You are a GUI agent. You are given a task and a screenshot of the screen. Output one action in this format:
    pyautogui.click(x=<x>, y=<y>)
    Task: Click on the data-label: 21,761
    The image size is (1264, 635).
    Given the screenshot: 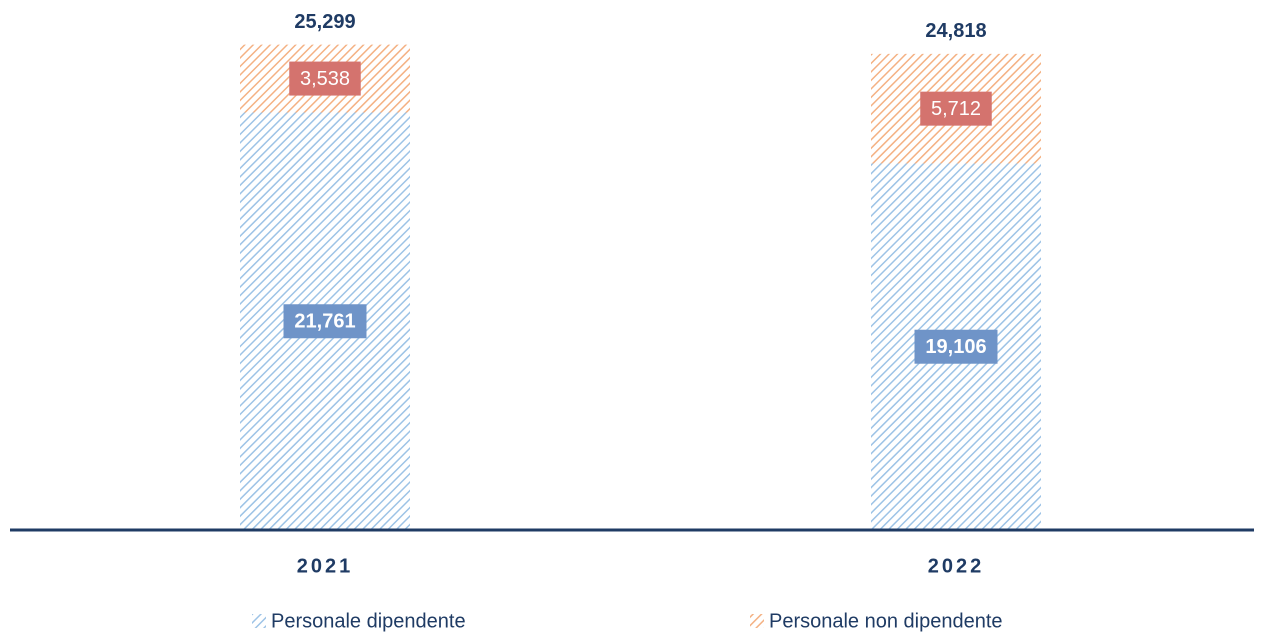 What is the action you would take?
    pyautogui.click(x=324, y=322)
    